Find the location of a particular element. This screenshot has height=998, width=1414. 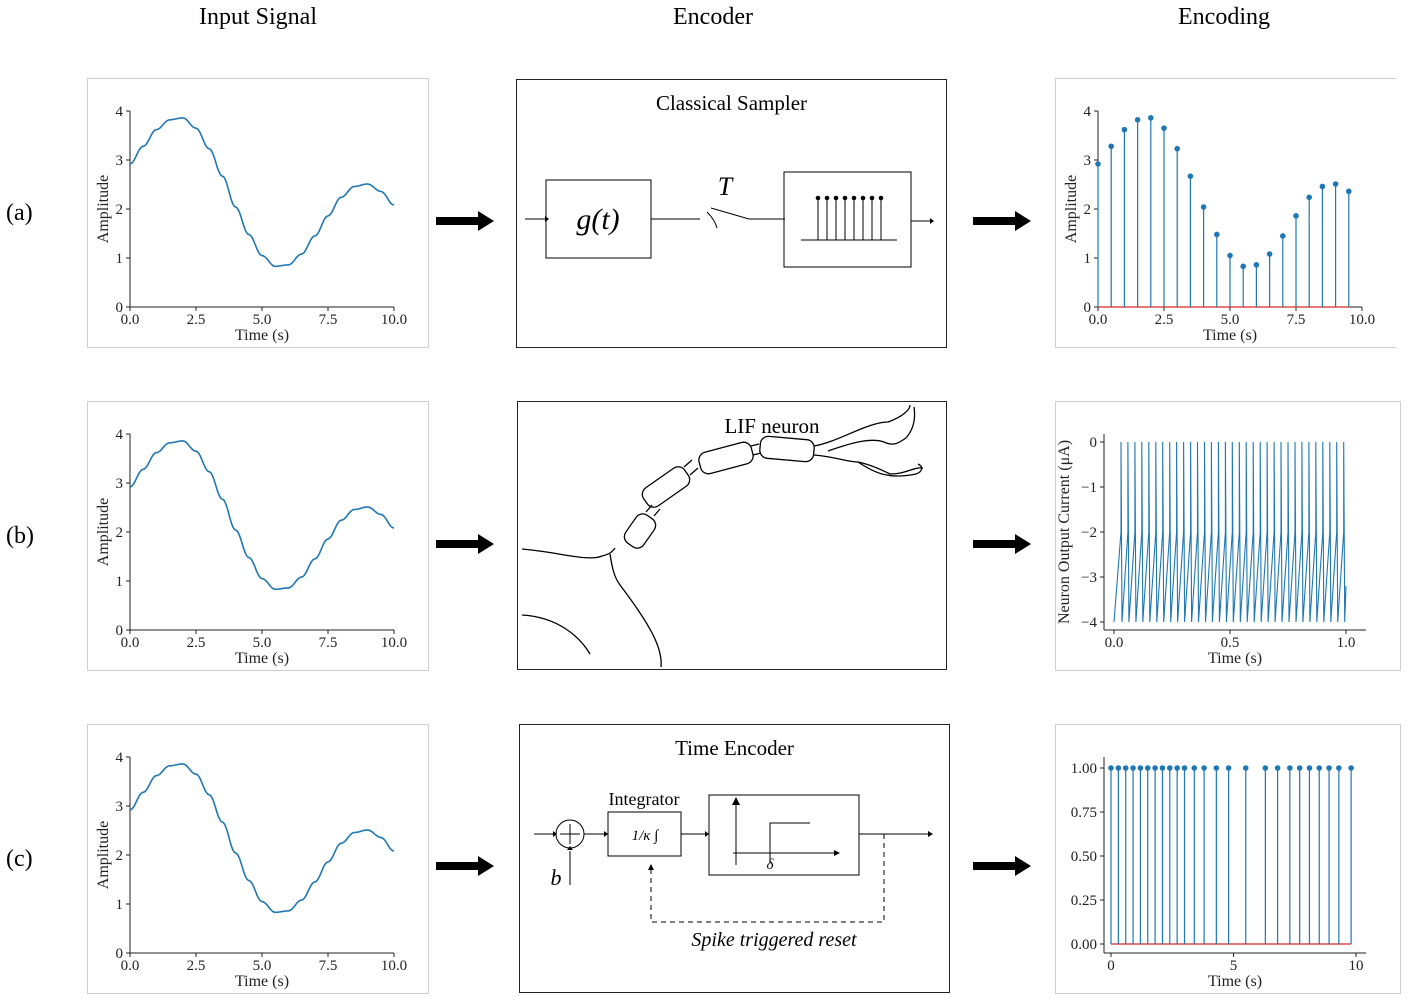

x-tick-label: 0.5 is located at coordinates (1230, 643).